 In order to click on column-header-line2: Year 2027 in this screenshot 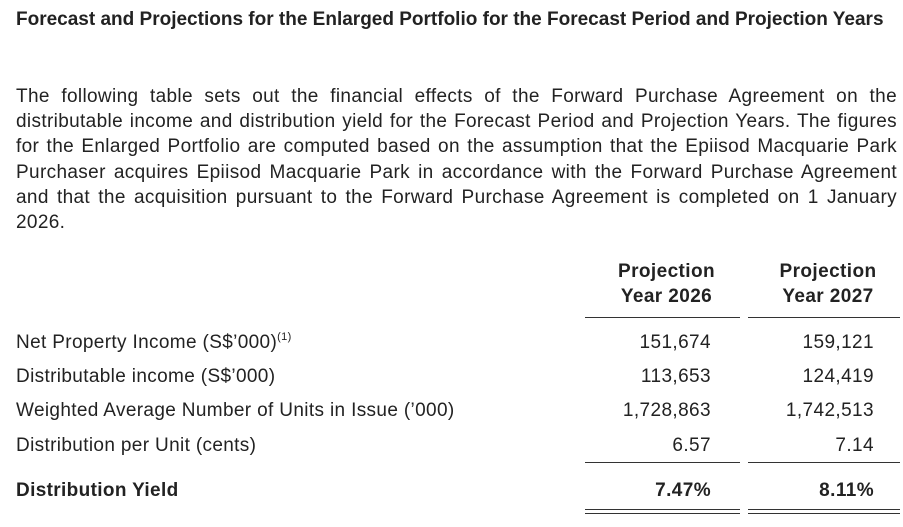, I will do `click(828, 296)`.